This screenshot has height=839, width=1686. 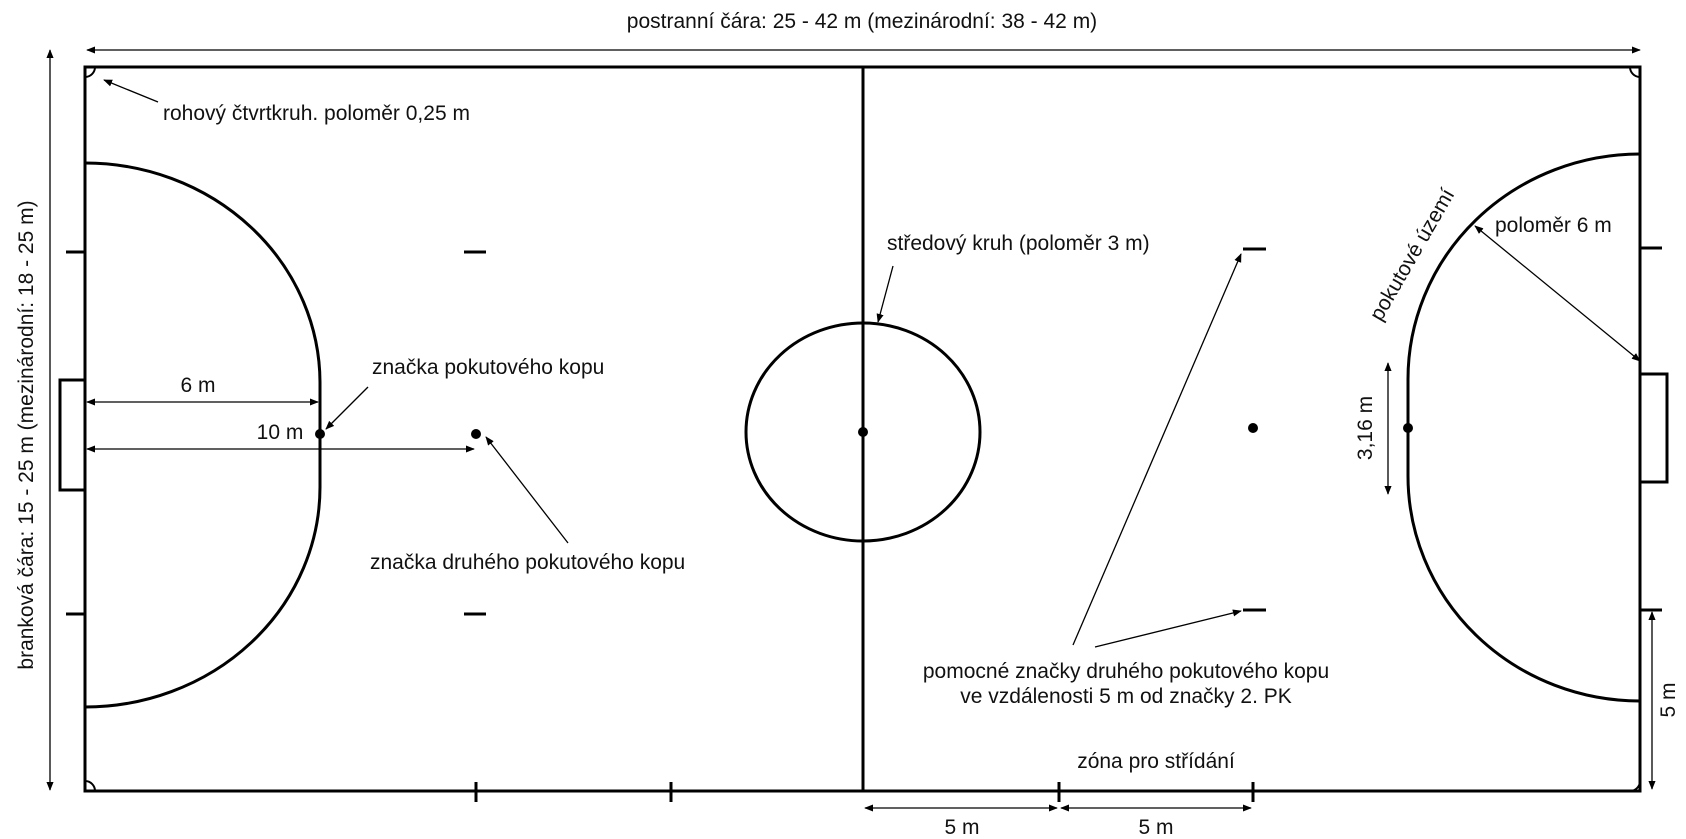 What do you see at coordinates (131, 91) in the screenshot?
I see `corner-arc-pointer` at bounding box center [131, 91].